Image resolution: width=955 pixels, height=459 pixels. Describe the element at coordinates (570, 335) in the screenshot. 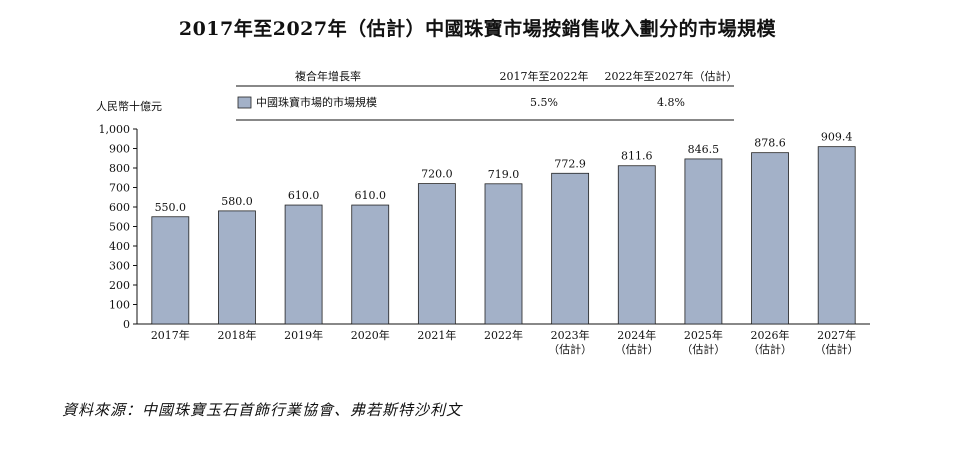

I see `x-tick-label: 2023年` at that location.